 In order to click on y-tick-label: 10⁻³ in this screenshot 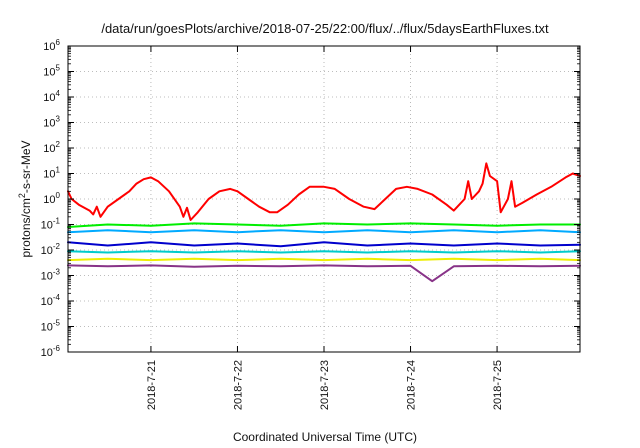, I will do `click(51, 275)`.